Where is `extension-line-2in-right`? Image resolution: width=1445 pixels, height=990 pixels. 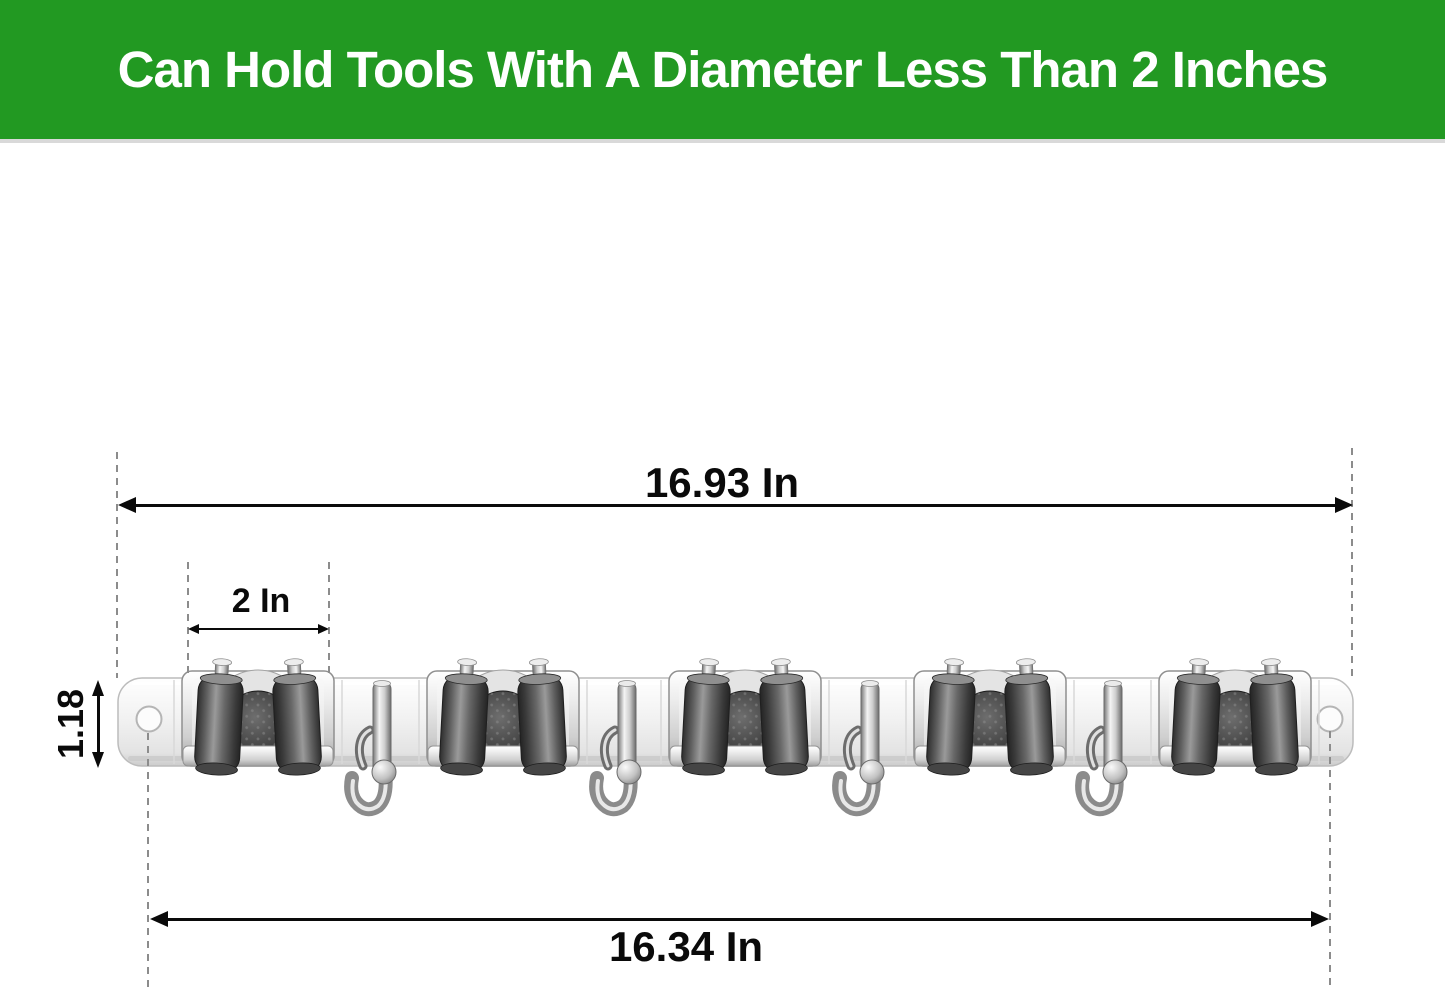 extension-line-2in-right is located at coordinates (329, 619).